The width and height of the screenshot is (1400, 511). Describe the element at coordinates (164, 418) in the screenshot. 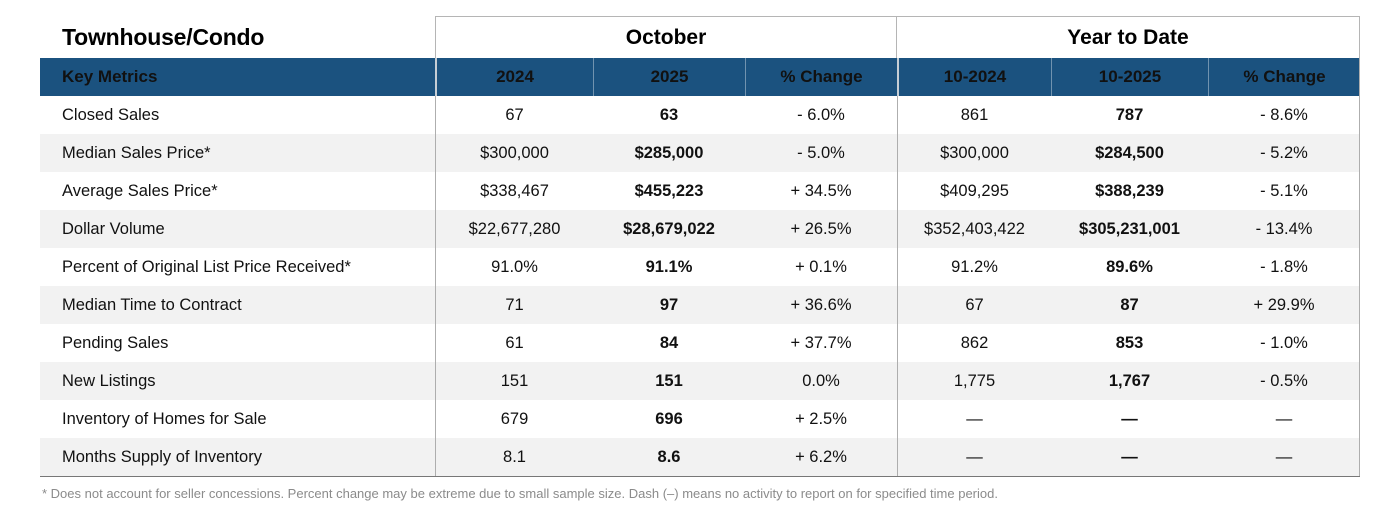

I see `metric-label: Inventory of Homes for Sale` at that location.